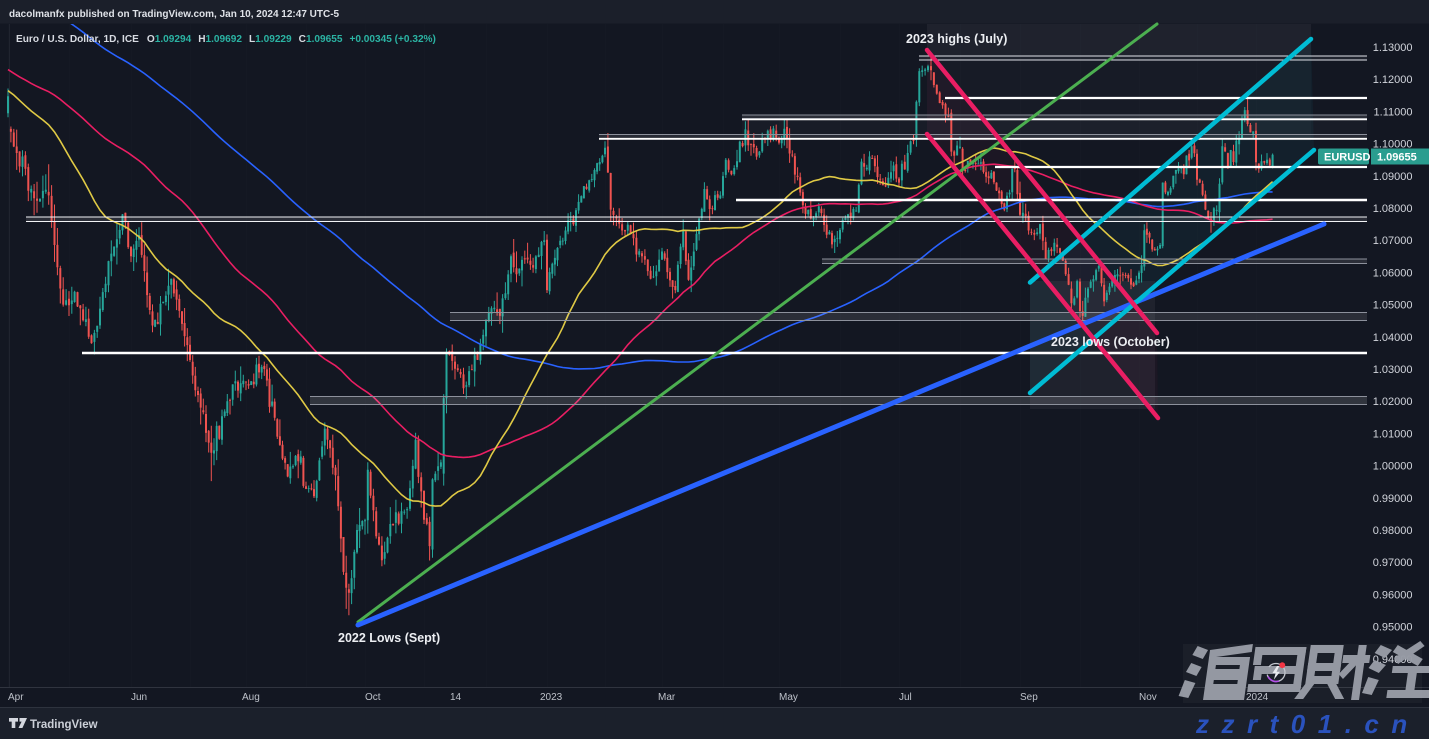 The width and height of the screenshot is (1429, 739). I want to click on svg-text: 1.02000, so click(1393, 402).